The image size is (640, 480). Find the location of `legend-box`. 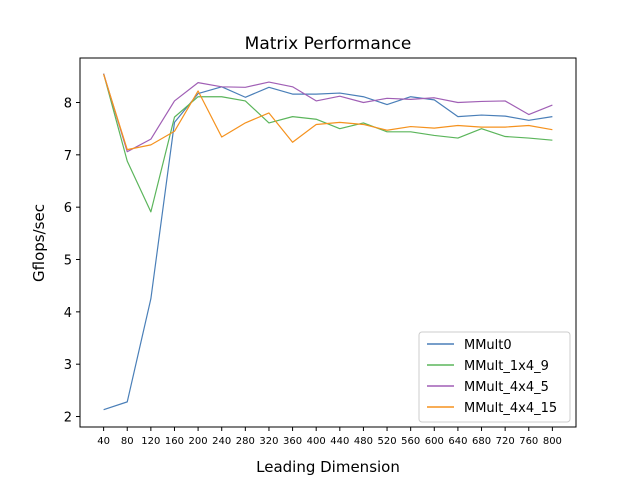

legend-box is located at coordinates (494, 377).